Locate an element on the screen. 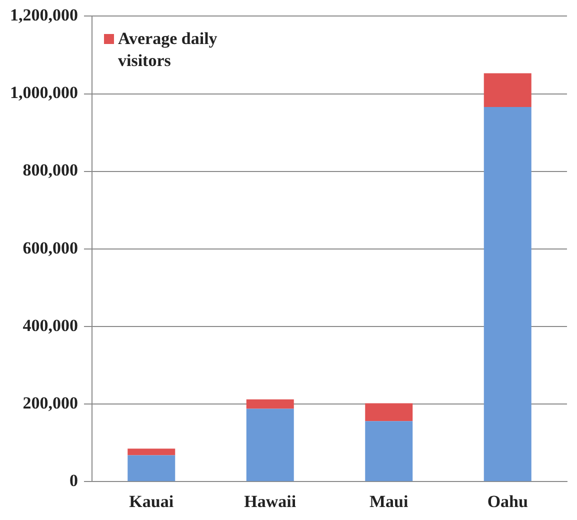  x-tick-label: Maui is located at coordinates (389, 502).